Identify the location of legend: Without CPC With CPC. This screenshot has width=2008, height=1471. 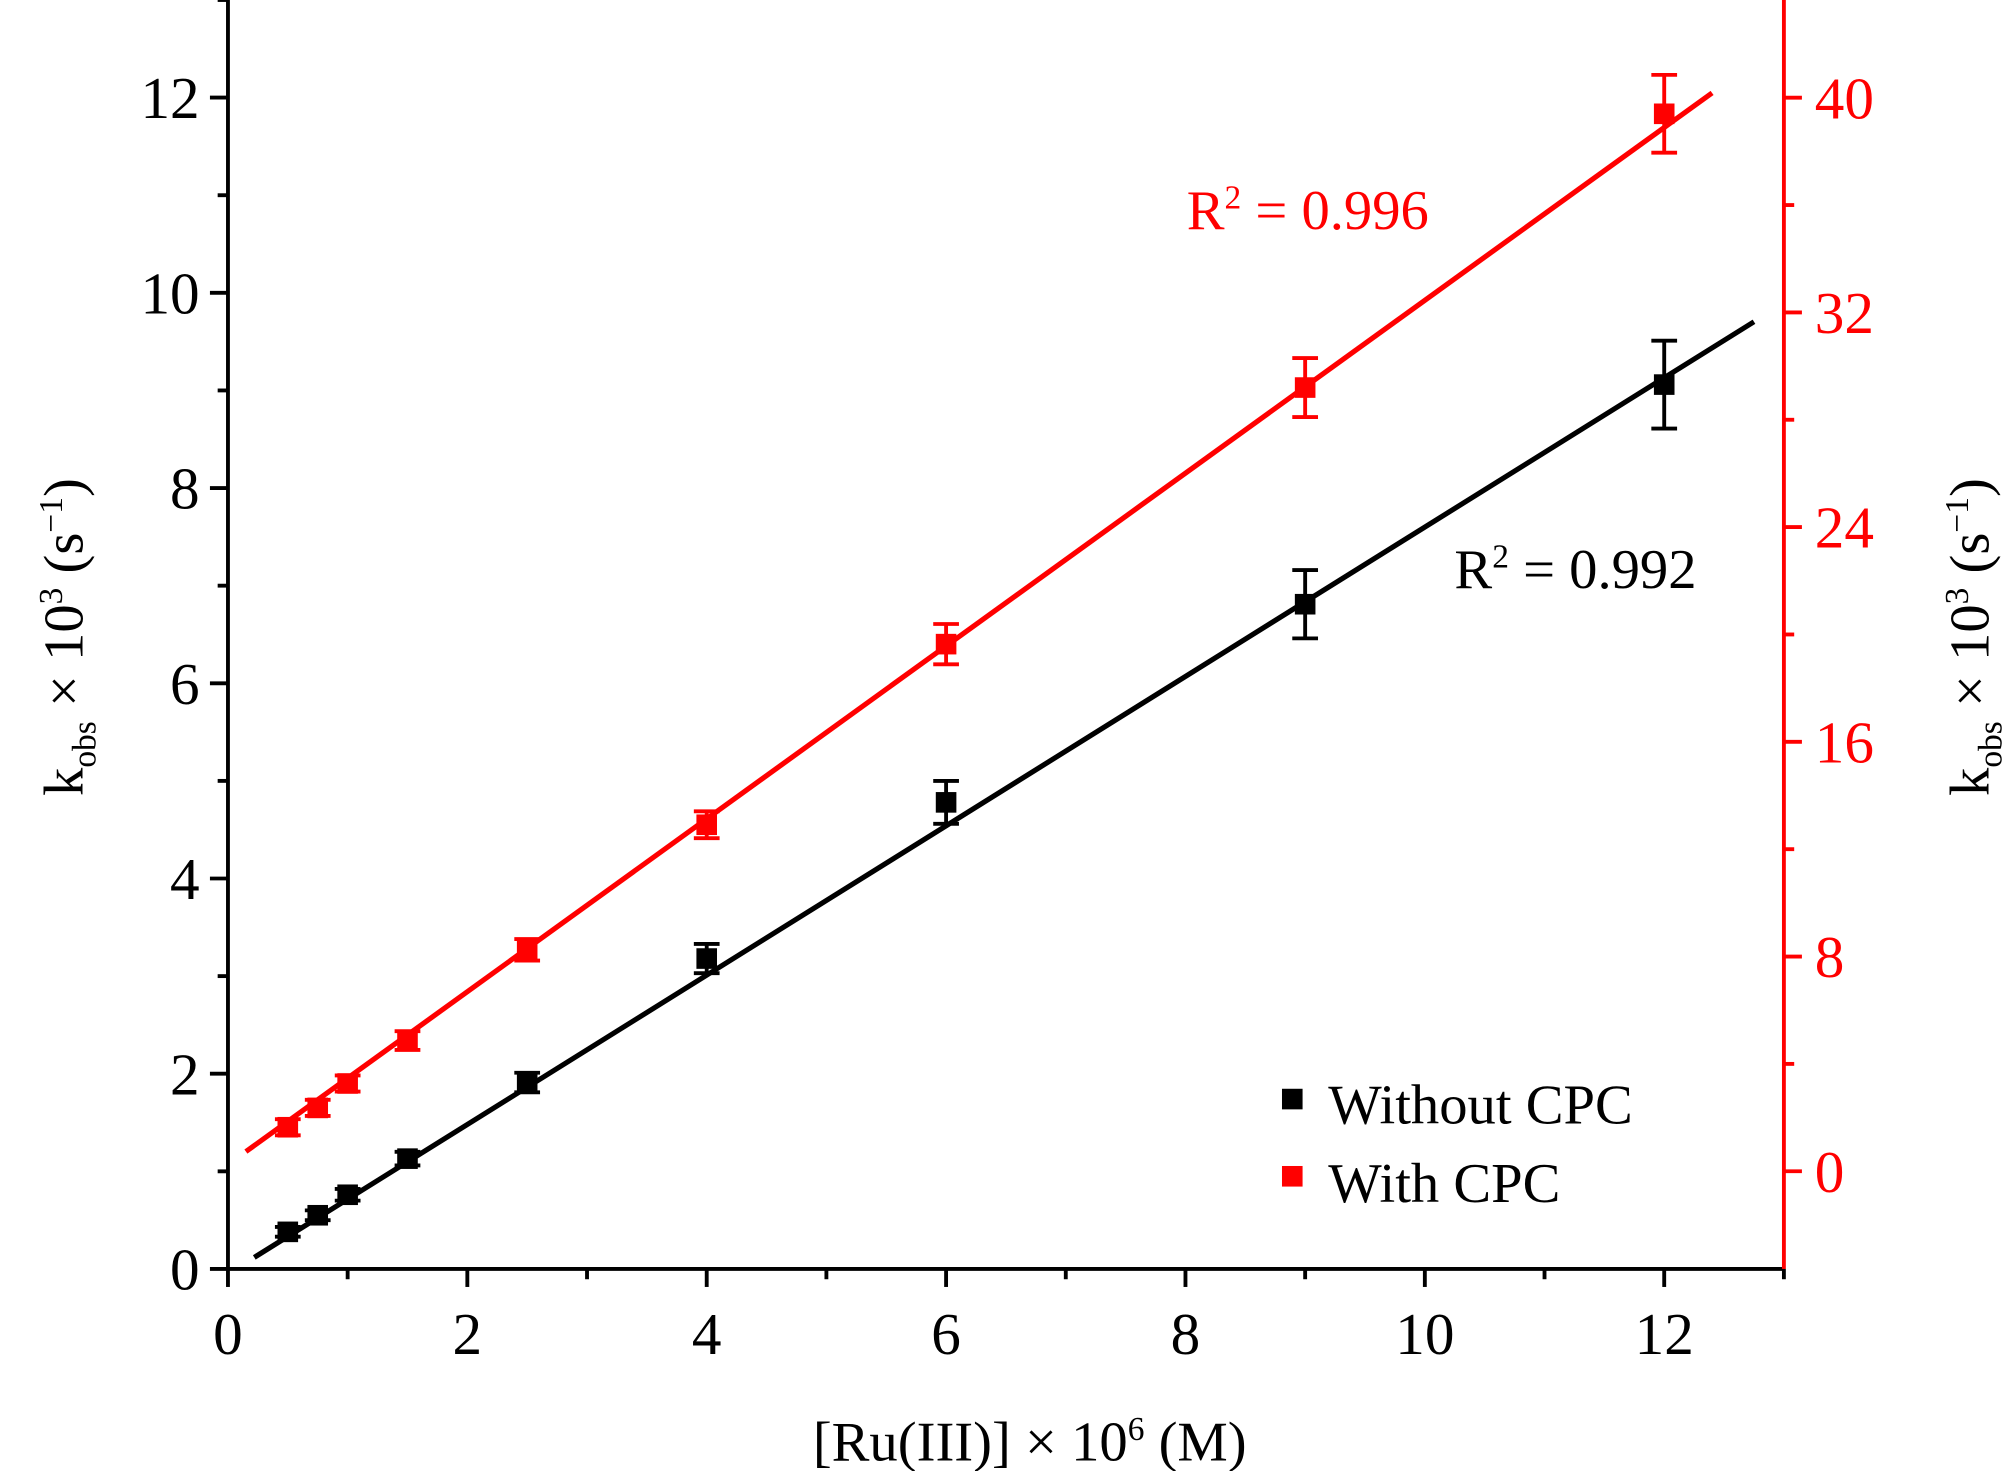
(1457, 1145).